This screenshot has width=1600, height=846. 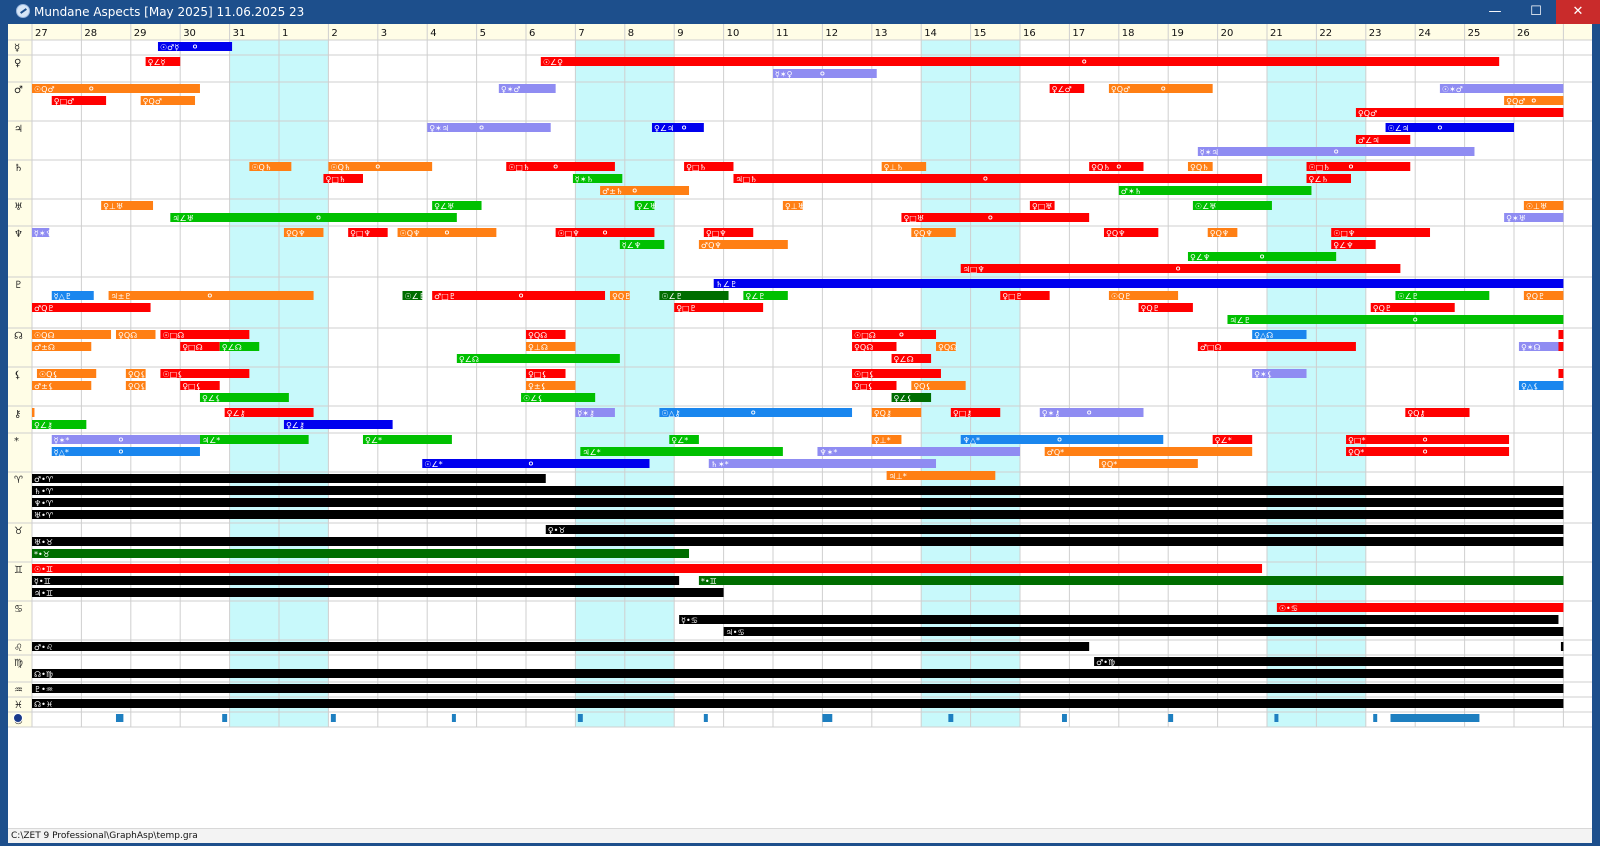 What do you see at coordinates (42, 233) in the screenshot?
I see `aspect-bar: ☿✶♆` at bounding box center [42, 233].